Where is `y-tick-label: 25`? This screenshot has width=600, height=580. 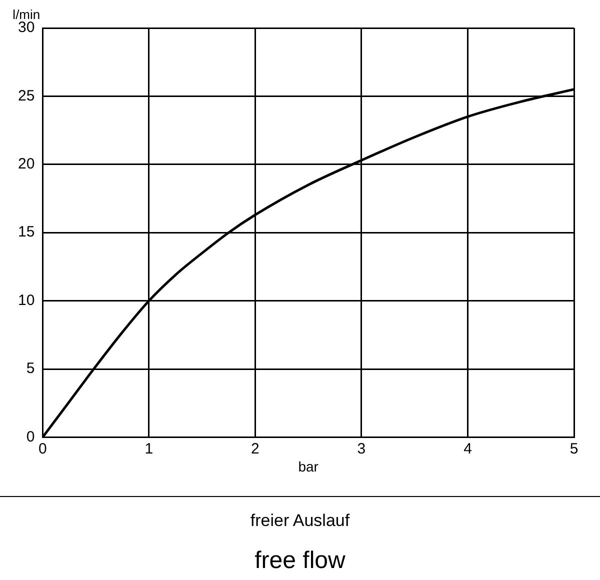
y-tick-label: 25 is located at coordinates (26, 95).